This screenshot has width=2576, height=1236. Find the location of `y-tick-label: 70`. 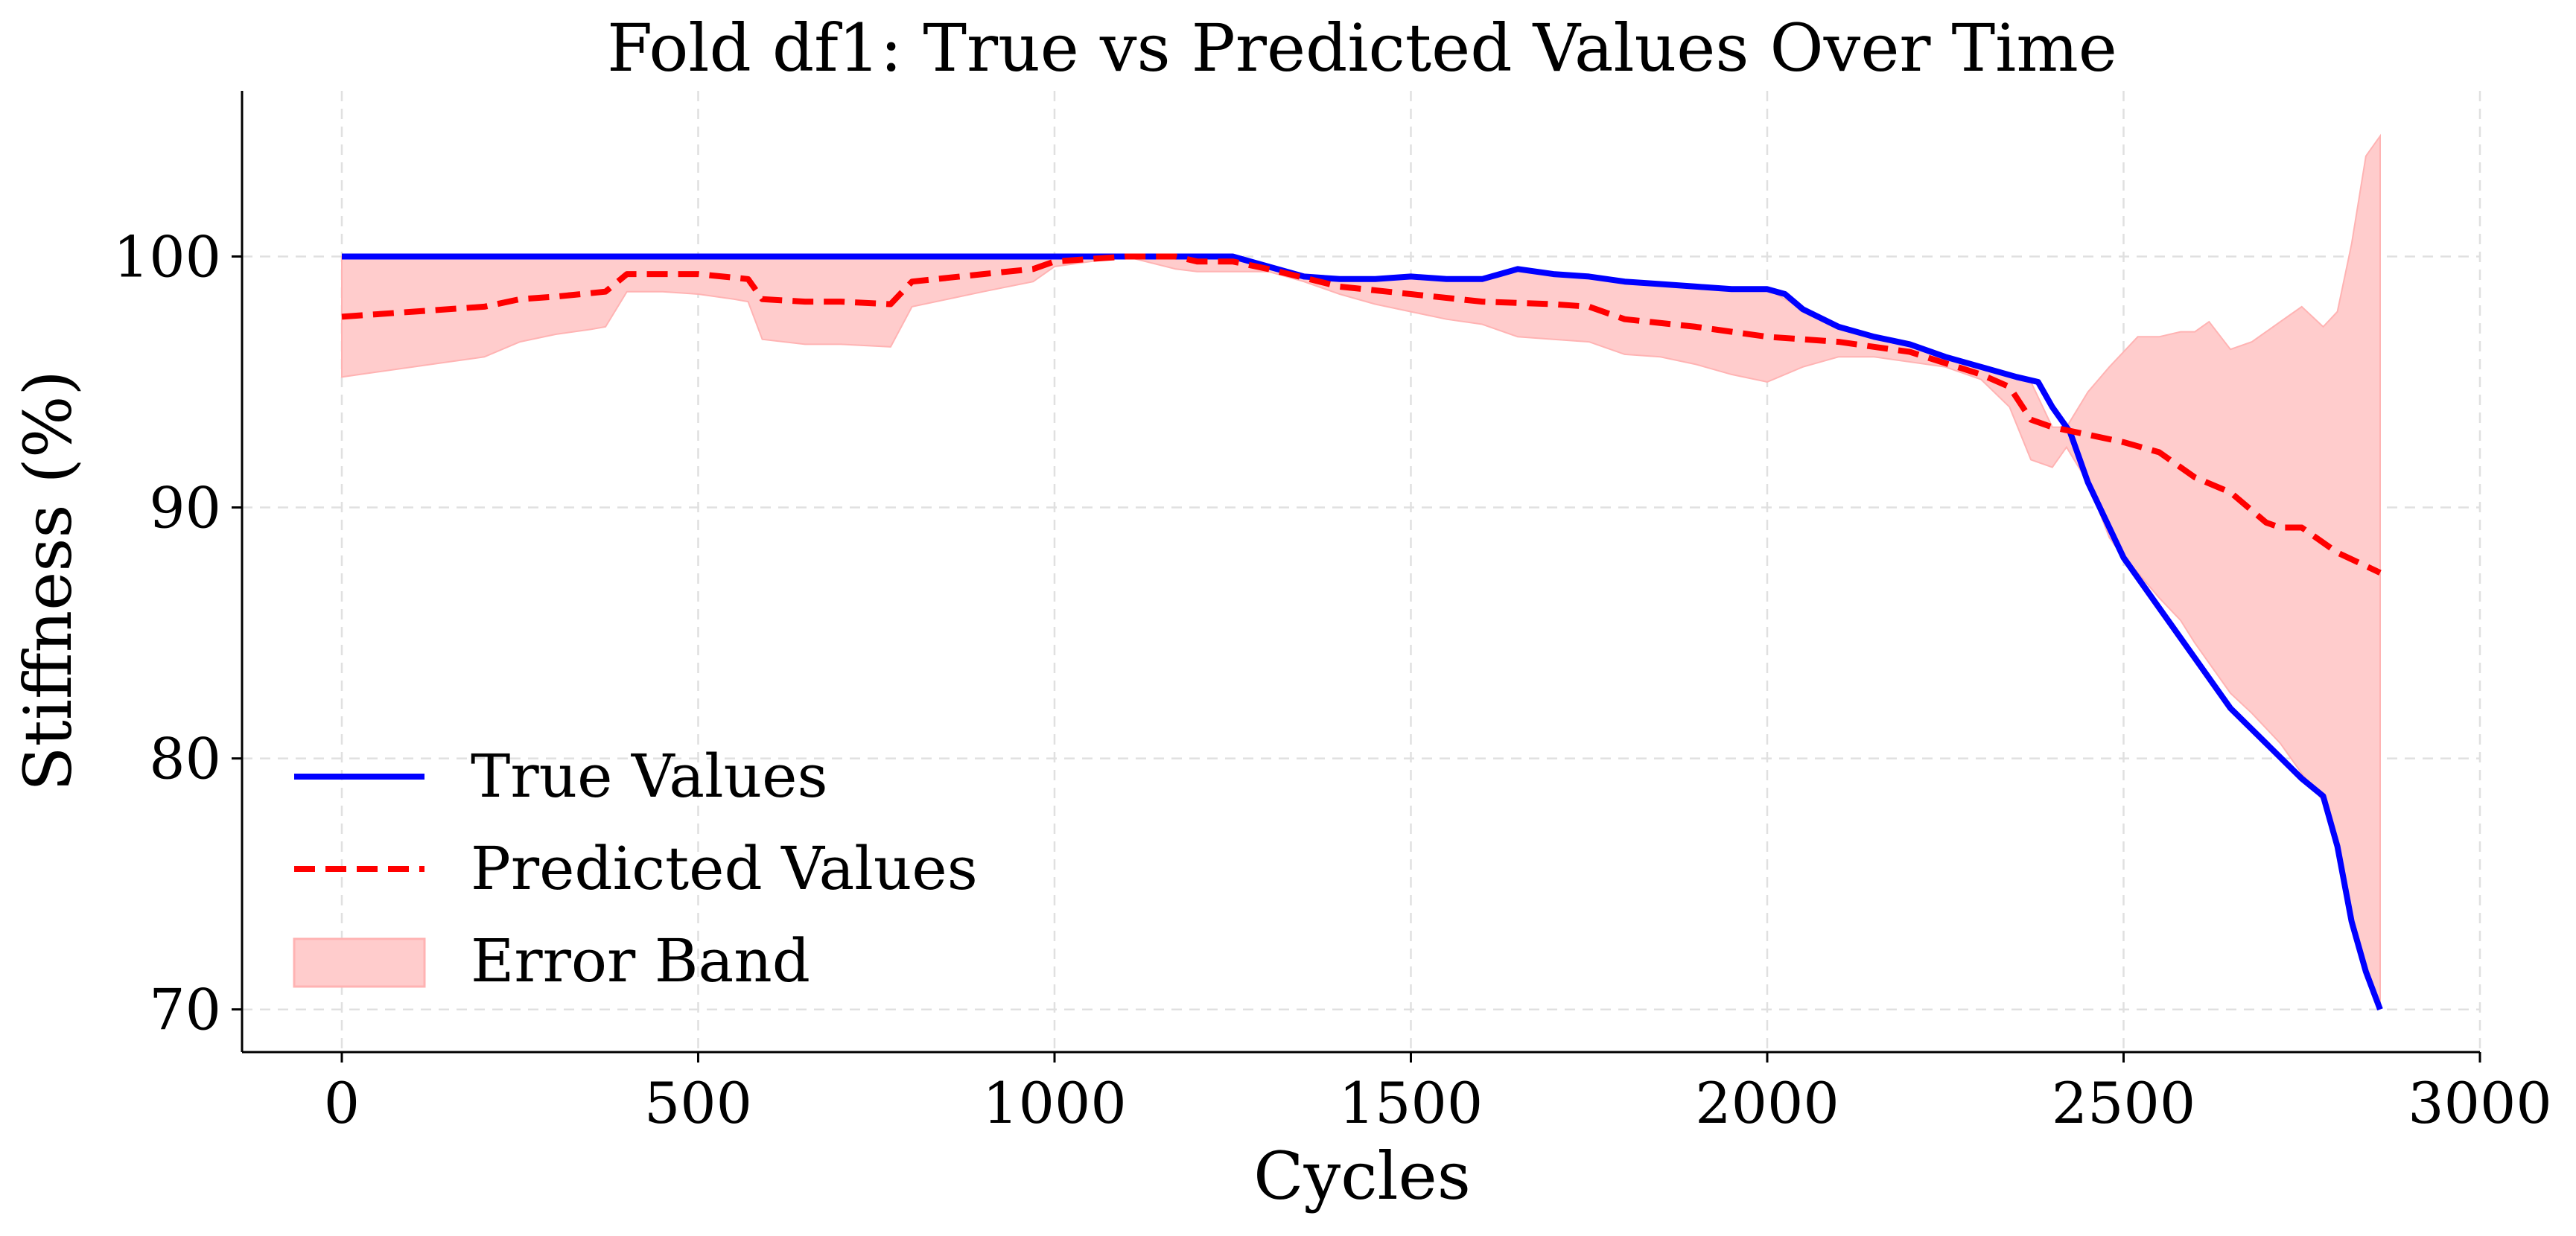

y-tick-label: 70 is located at coordinates (185, 1010).